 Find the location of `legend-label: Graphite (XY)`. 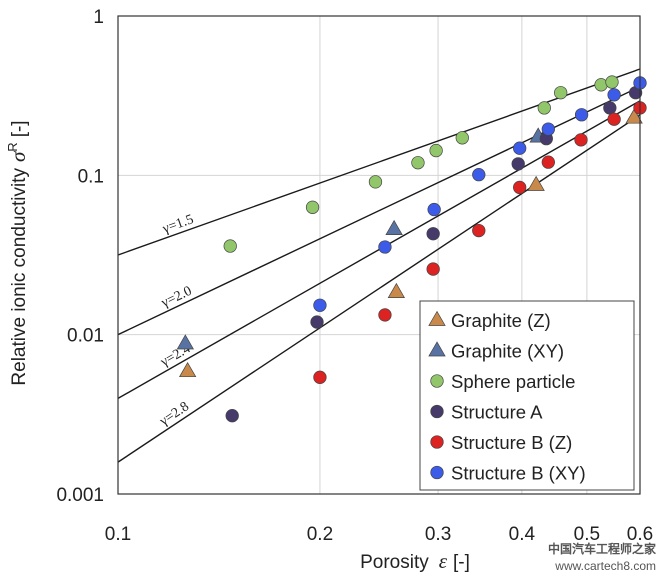

legend-label: Graphite (XY) is located at coordinates (507, 351).